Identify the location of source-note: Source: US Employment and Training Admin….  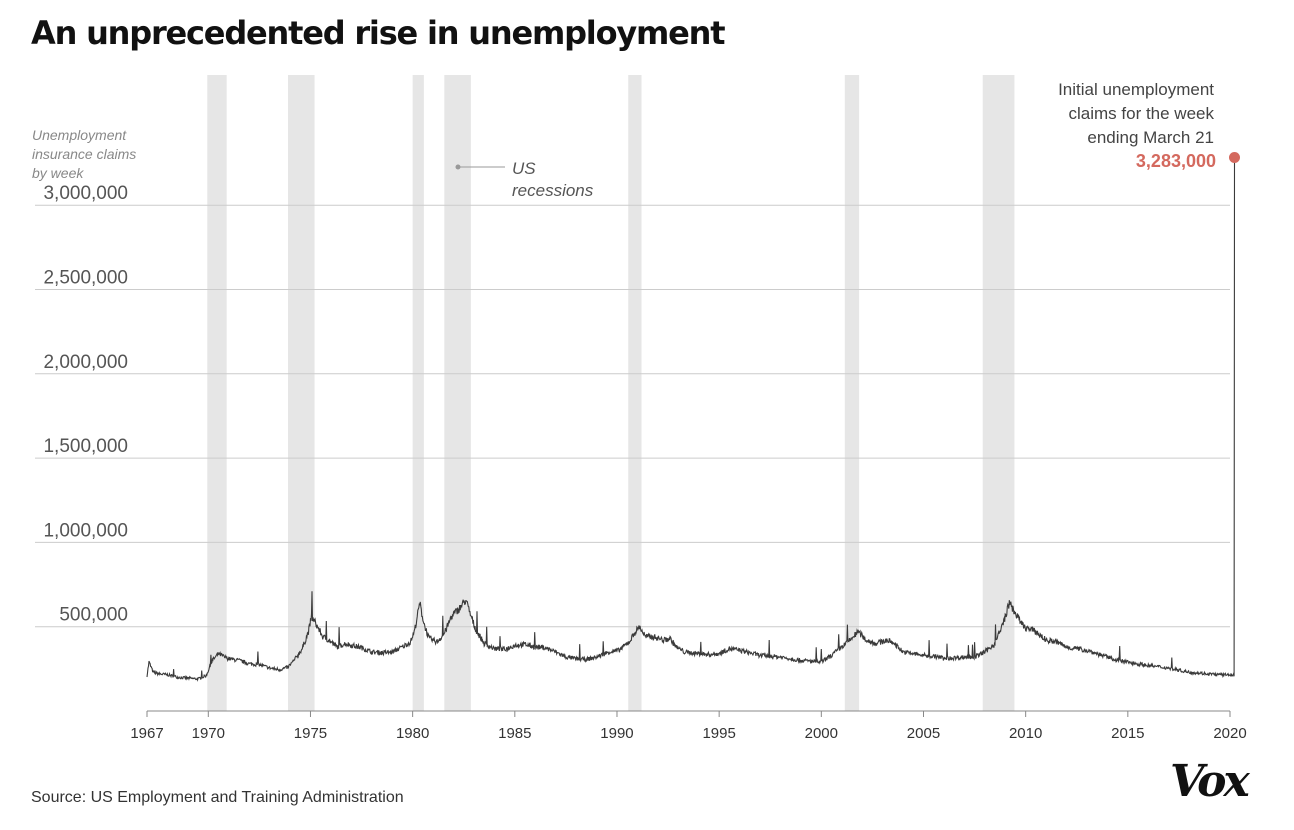
(217, 797).